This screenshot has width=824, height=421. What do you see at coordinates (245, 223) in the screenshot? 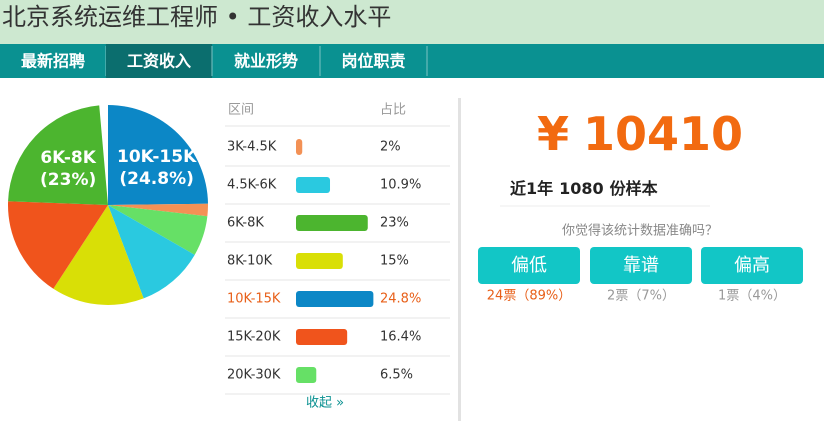
I see `range-label: 6K-8K` at bounding box center [245, 223].